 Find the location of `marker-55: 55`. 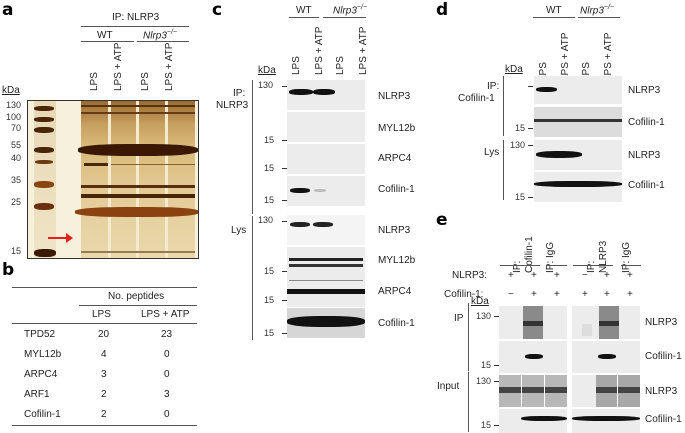

marker-55: 55 is located at coordinates (16, 145).